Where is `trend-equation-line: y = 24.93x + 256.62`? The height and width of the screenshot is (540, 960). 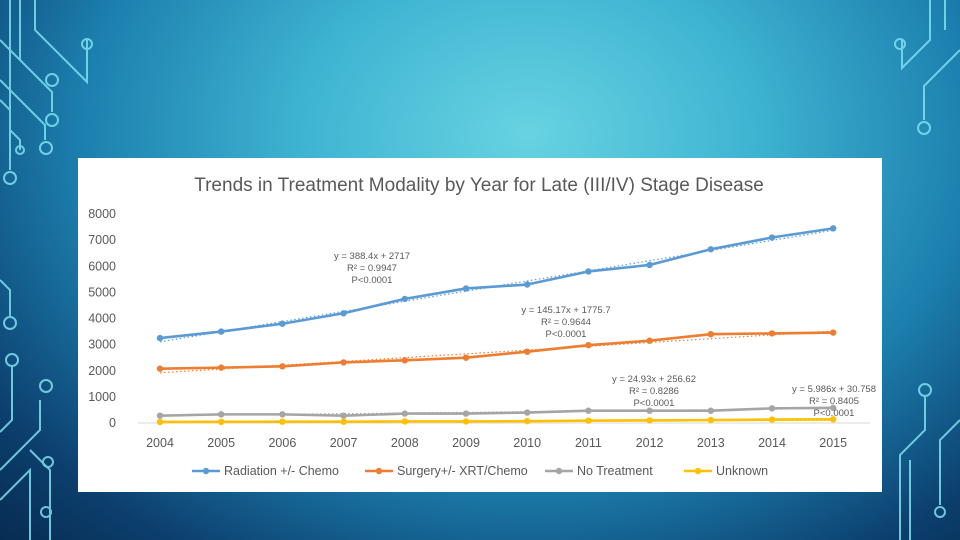
trend-equation-line: y = 24.93x + 256.62 is located at coordinates (654, 379).